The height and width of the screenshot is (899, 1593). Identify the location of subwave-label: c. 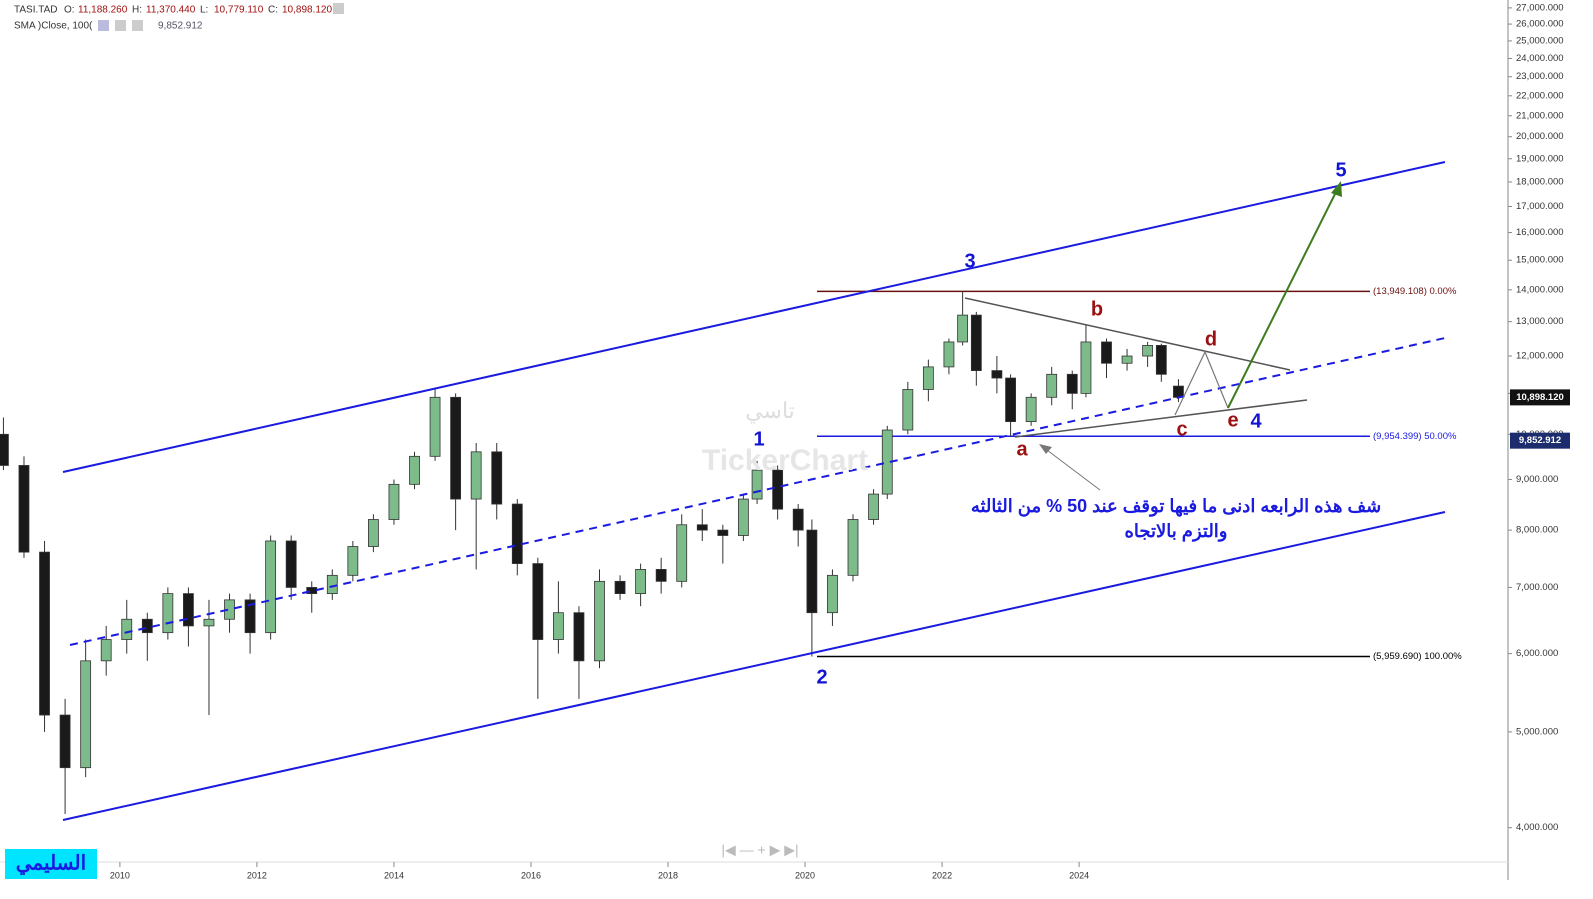
(1181, 429).